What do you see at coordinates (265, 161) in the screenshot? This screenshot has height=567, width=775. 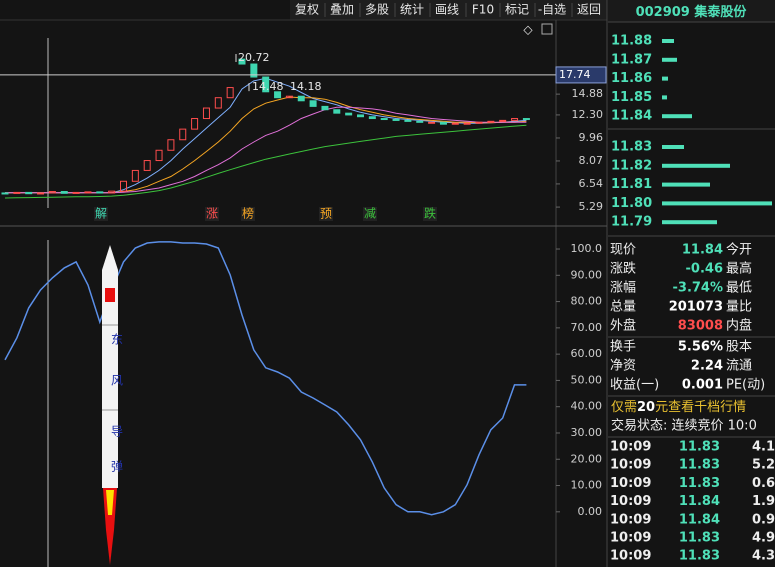 I see `moving-average` at bounding box center [265, 161].